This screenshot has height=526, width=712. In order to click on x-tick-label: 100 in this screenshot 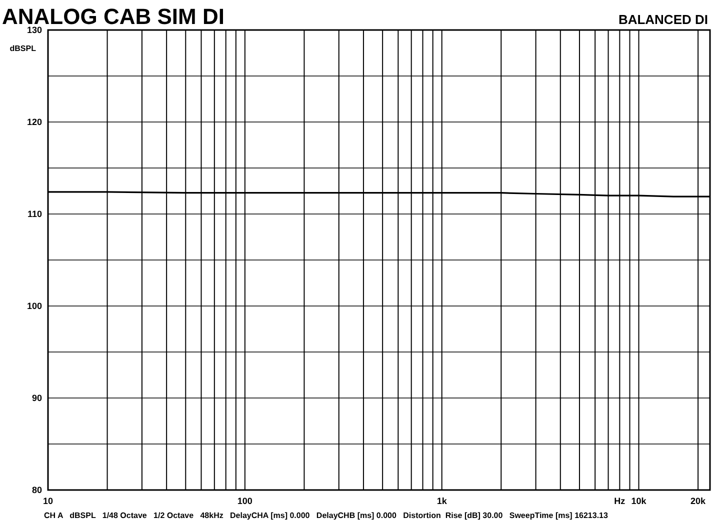, I will do `click(244, 501)`.